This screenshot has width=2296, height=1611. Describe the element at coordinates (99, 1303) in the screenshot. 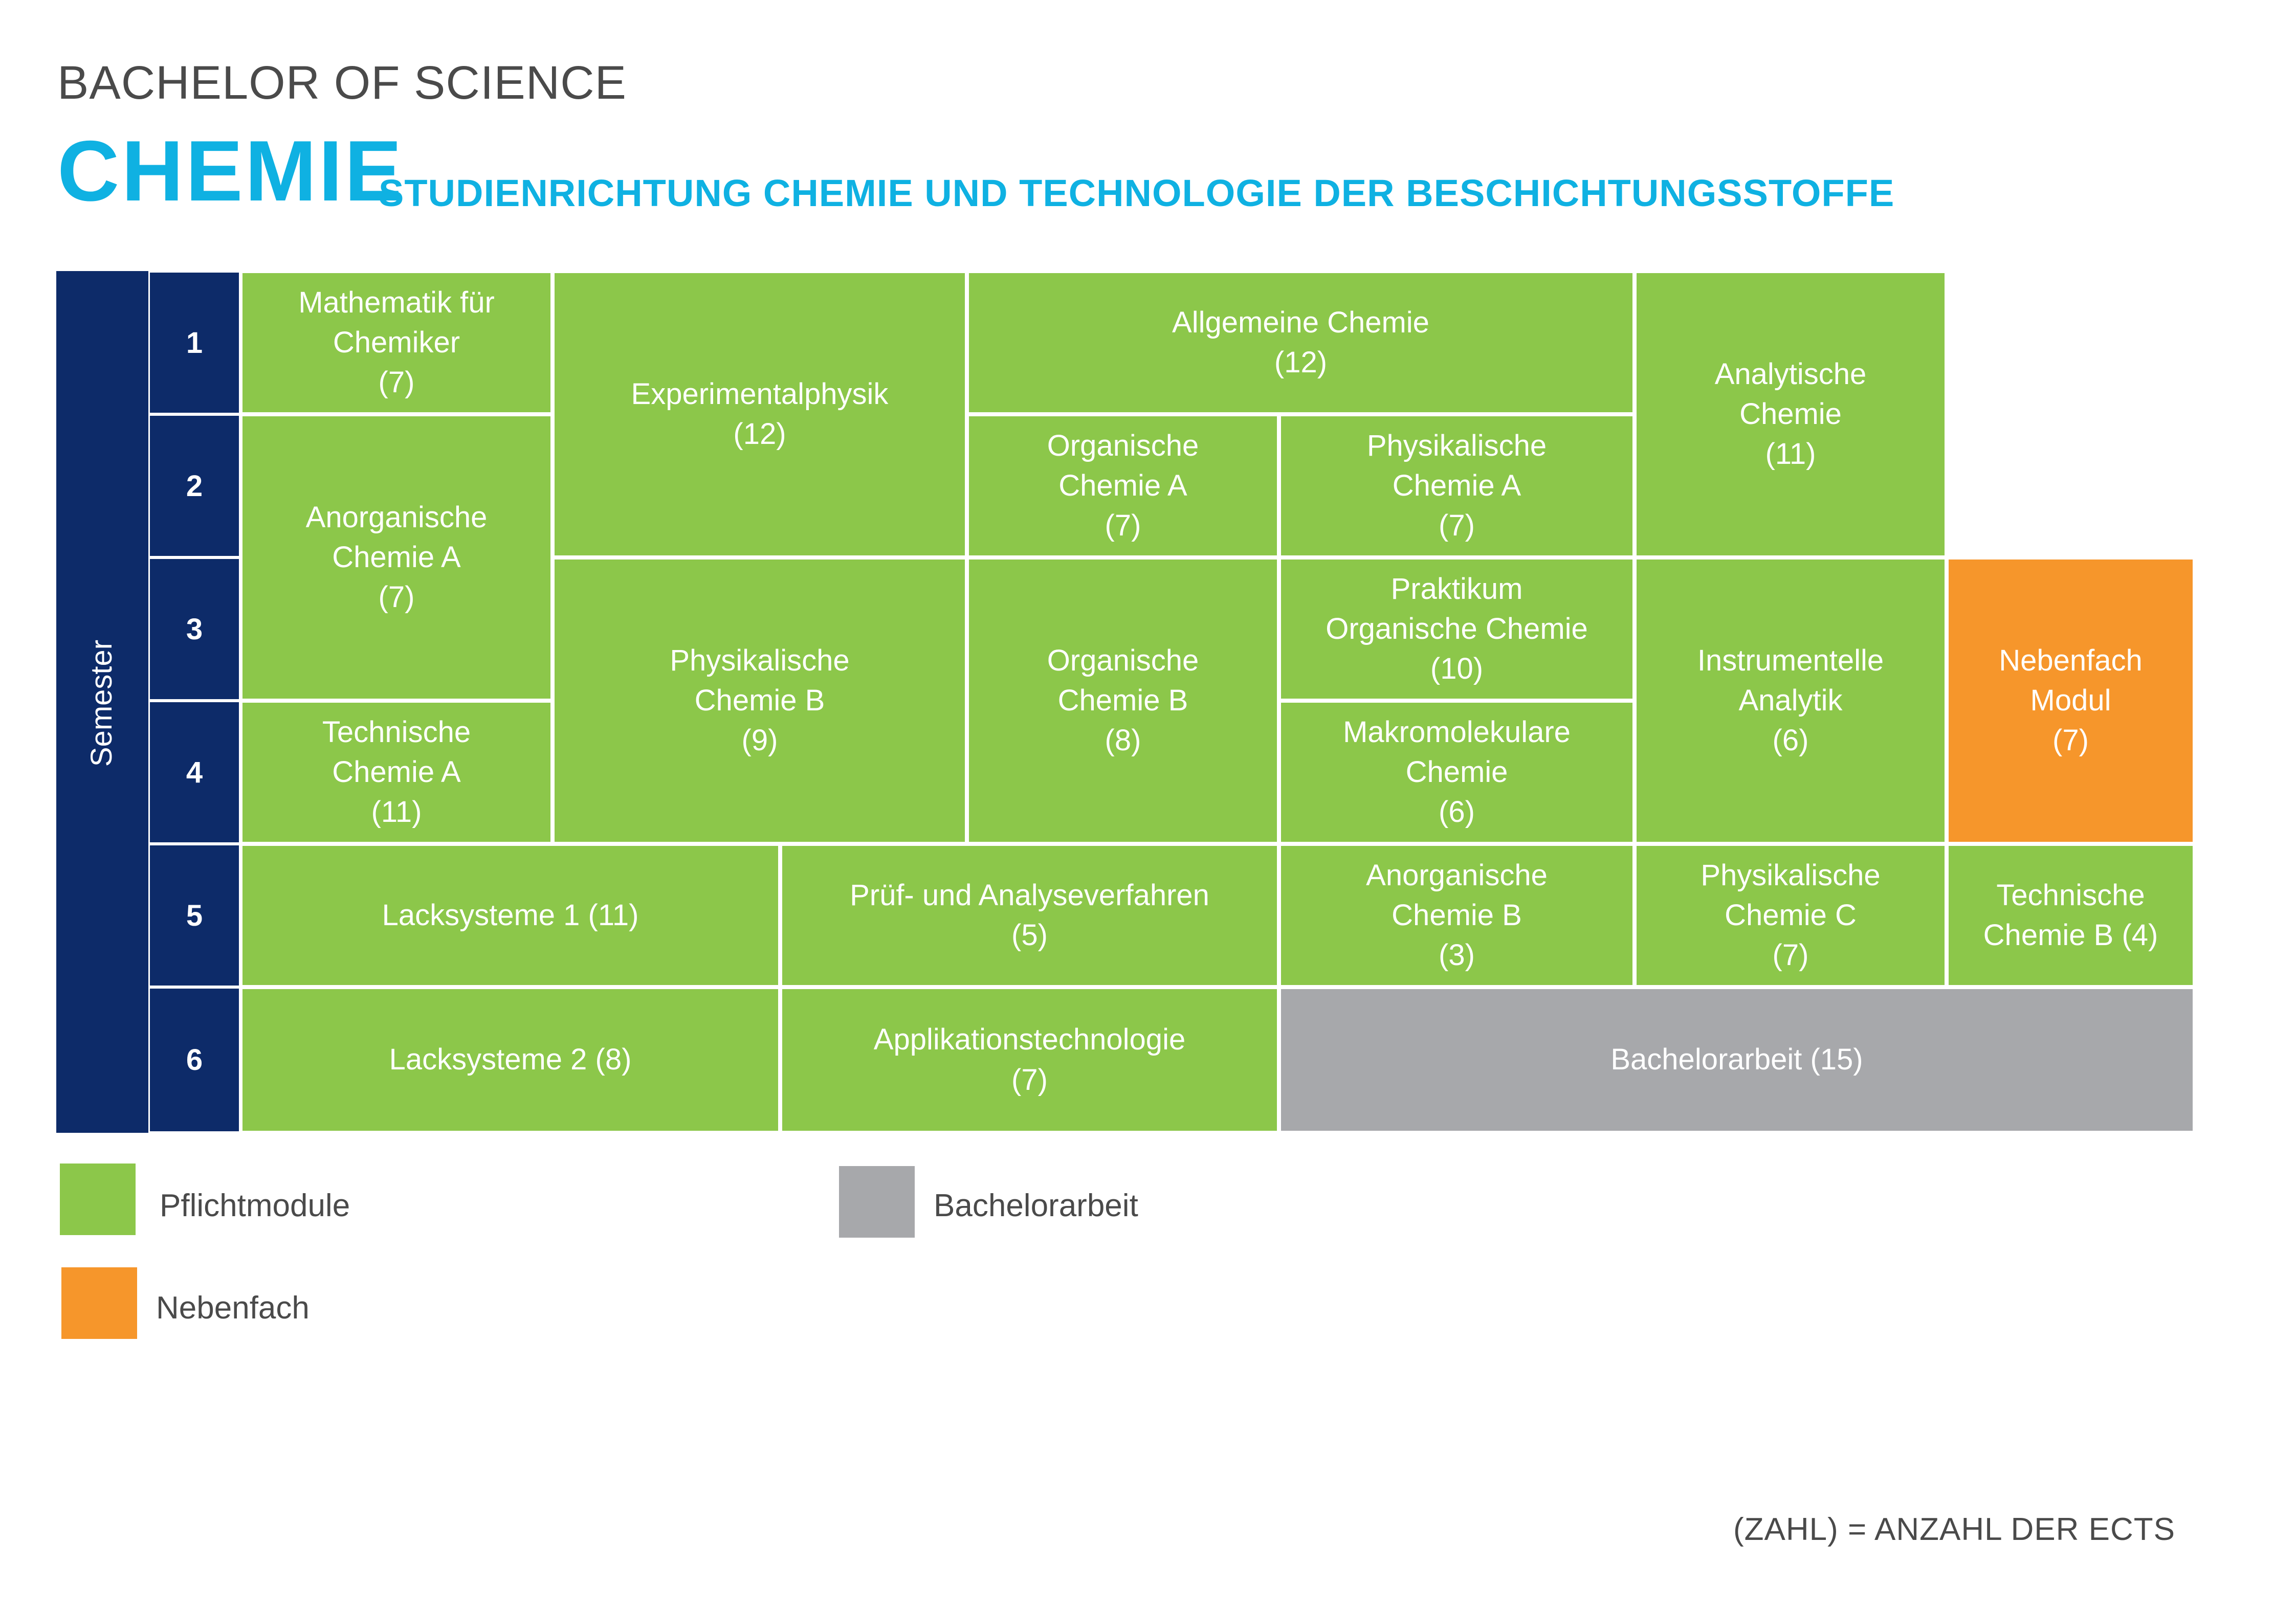

I see `legend-swatch-nebenfach` at that location.